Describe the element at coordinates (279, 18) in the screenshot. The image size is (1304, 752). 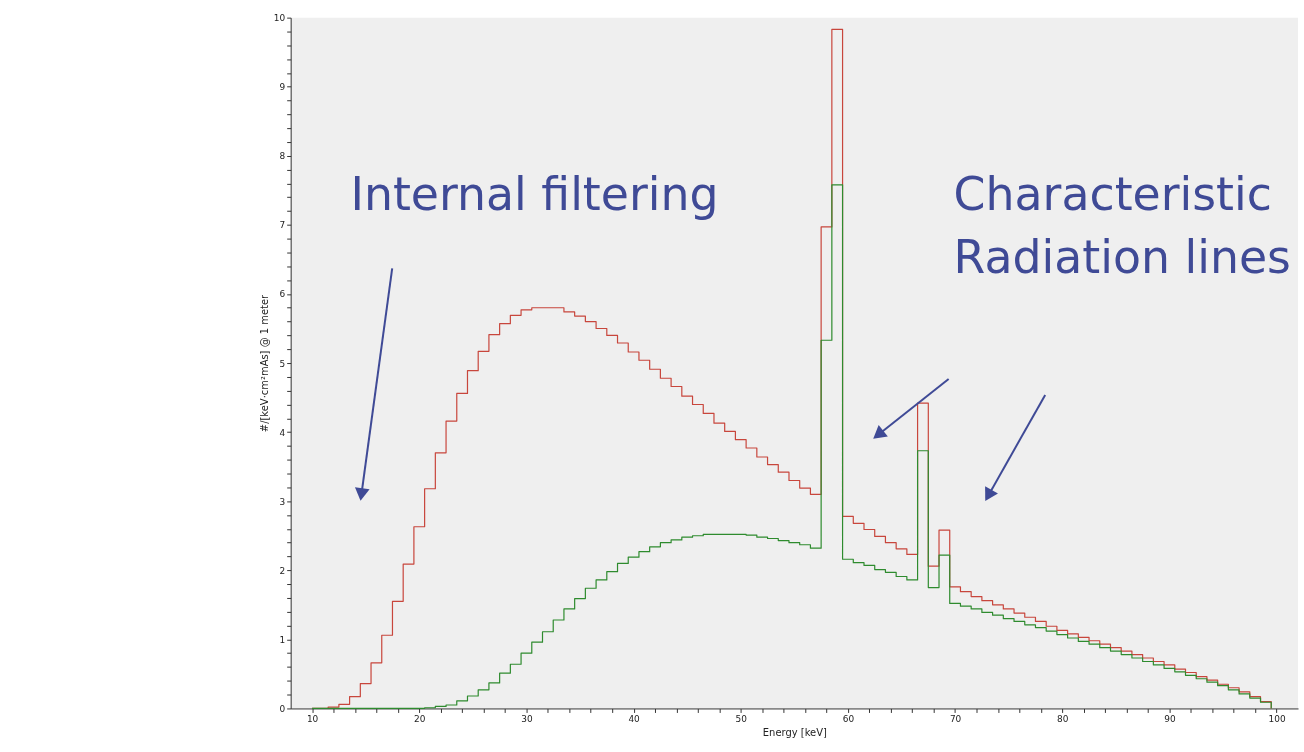
I see `y-tick-label: 10` at that location.